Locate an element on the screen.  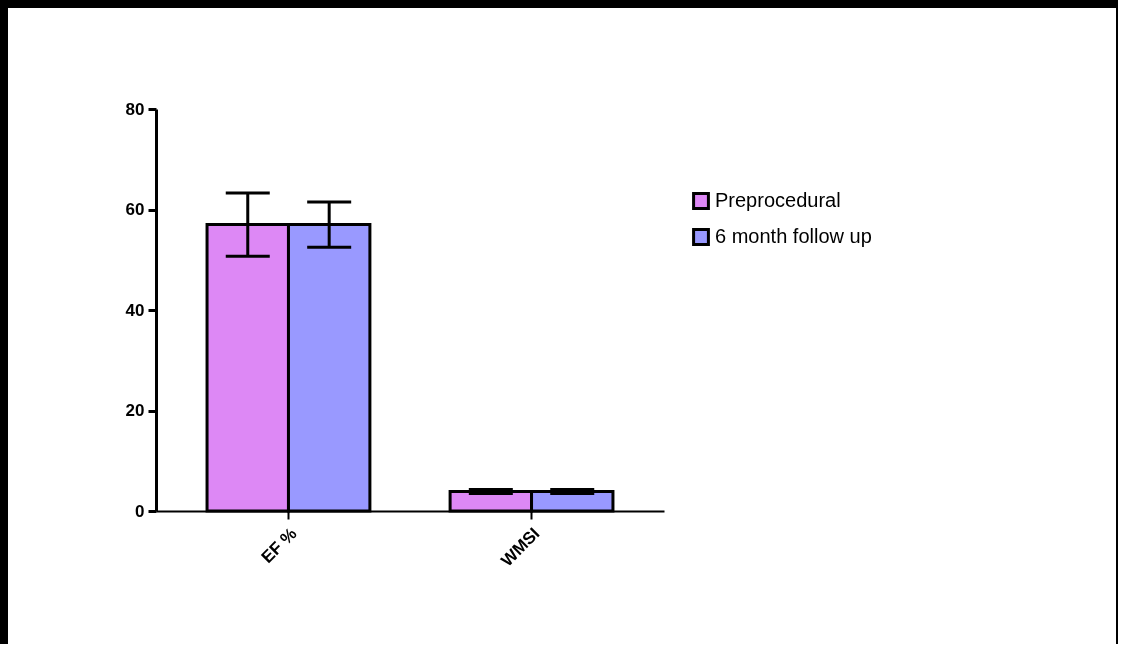
legend-label: 6 month follow up is located at coordinates (793, 236).